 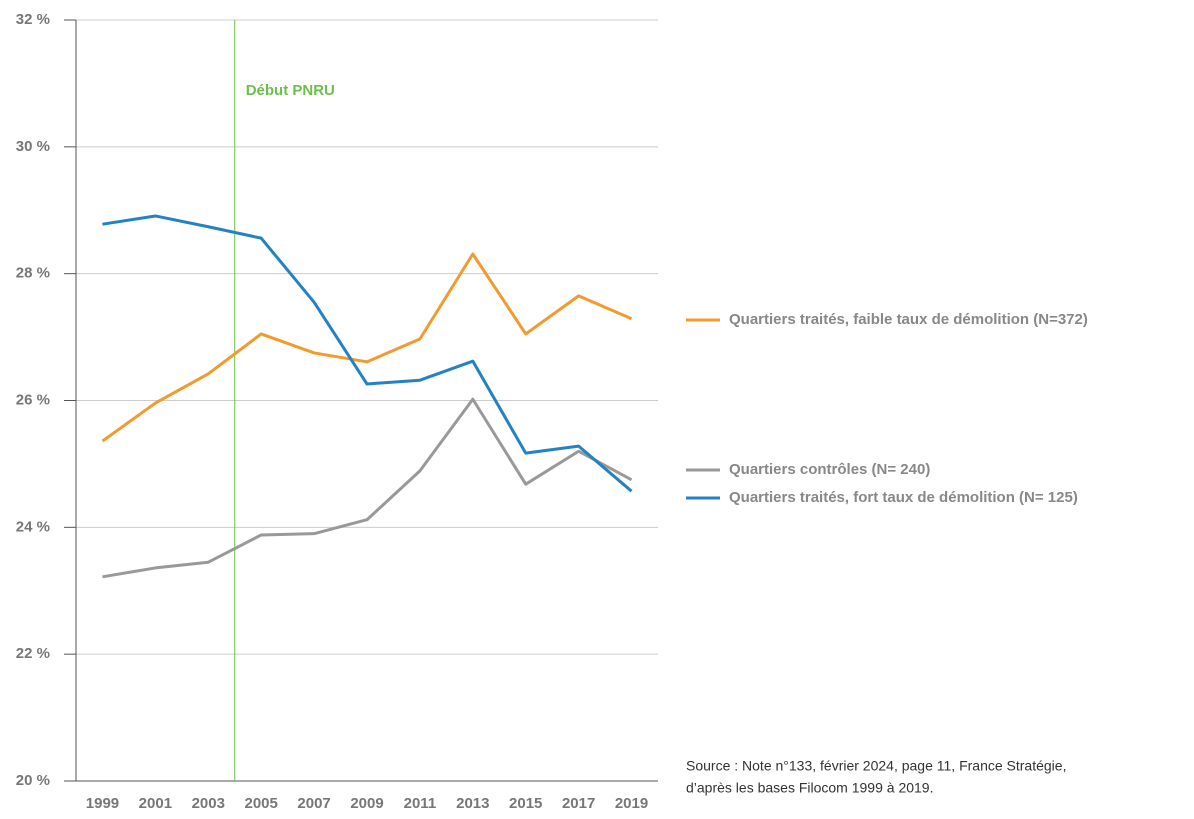 I want to click on x-tick-label: 2017, so click(x=578, y=803).